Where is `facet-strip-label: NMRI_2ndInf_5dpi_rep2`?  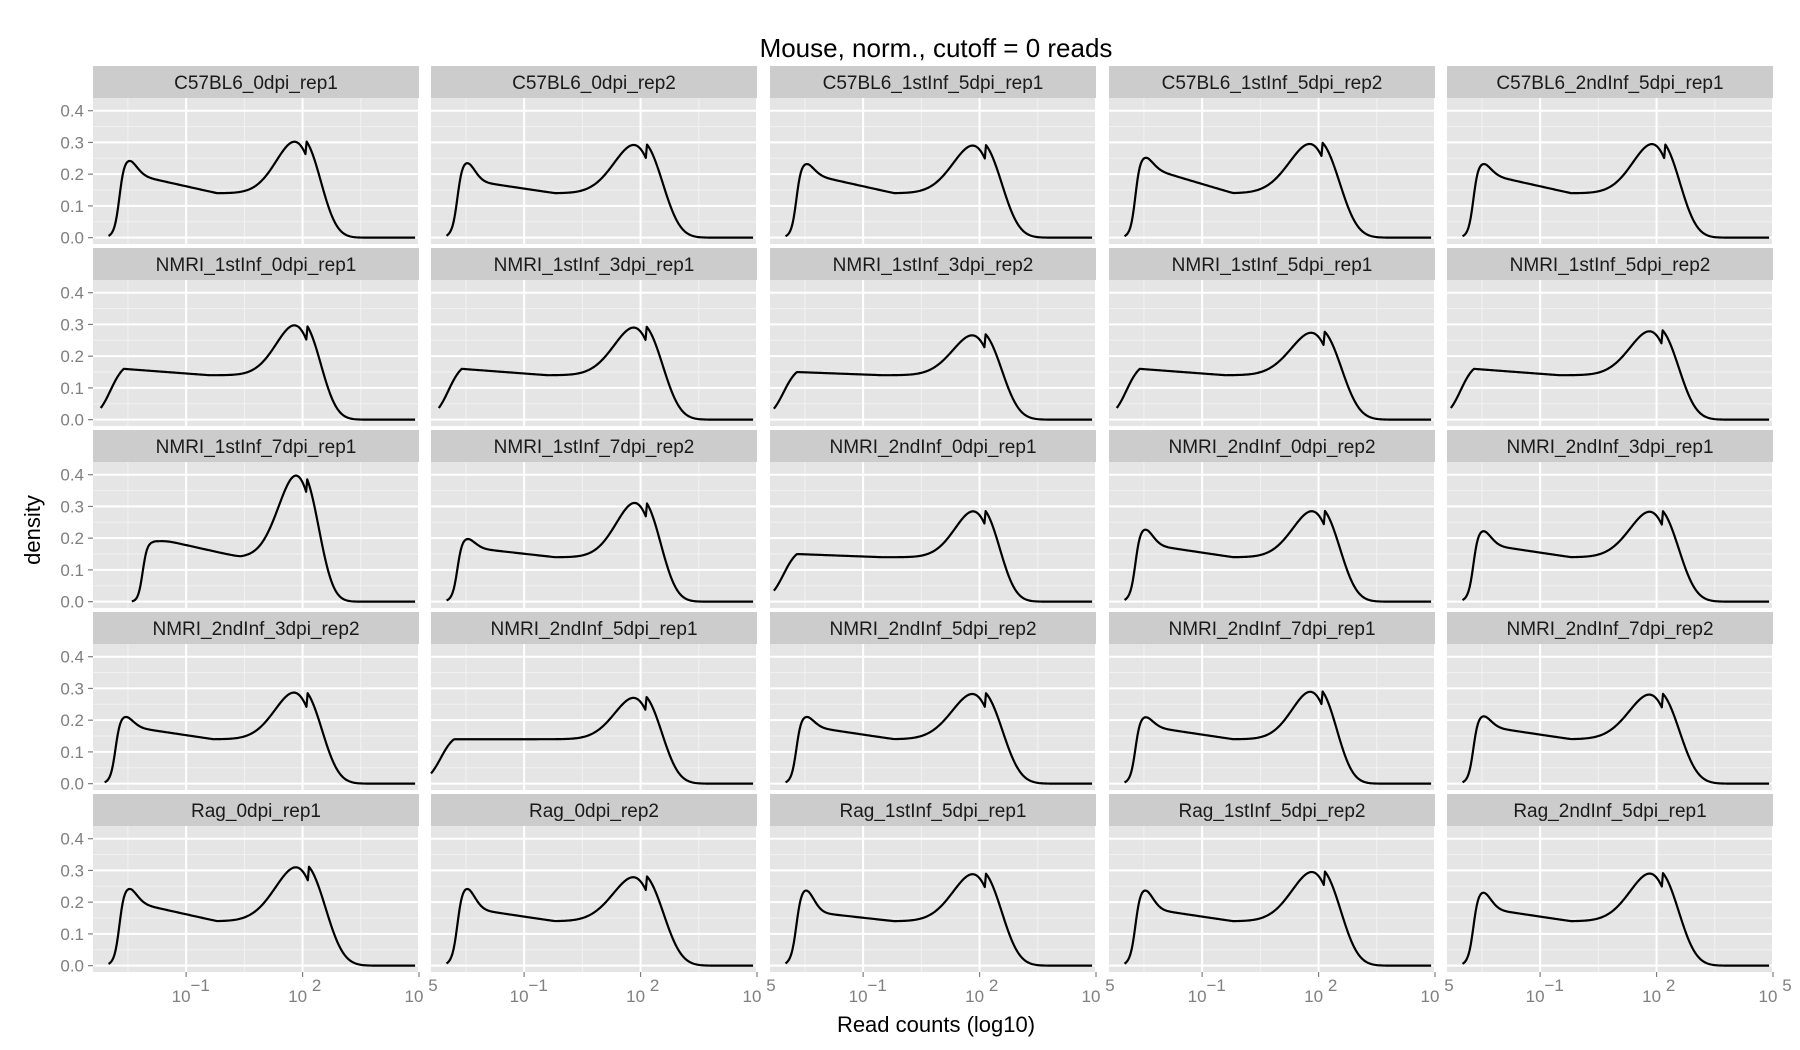
facet-strip-label: NMRI_2ndInf_5dpi_rep2 is located at coordinates (932, 629).